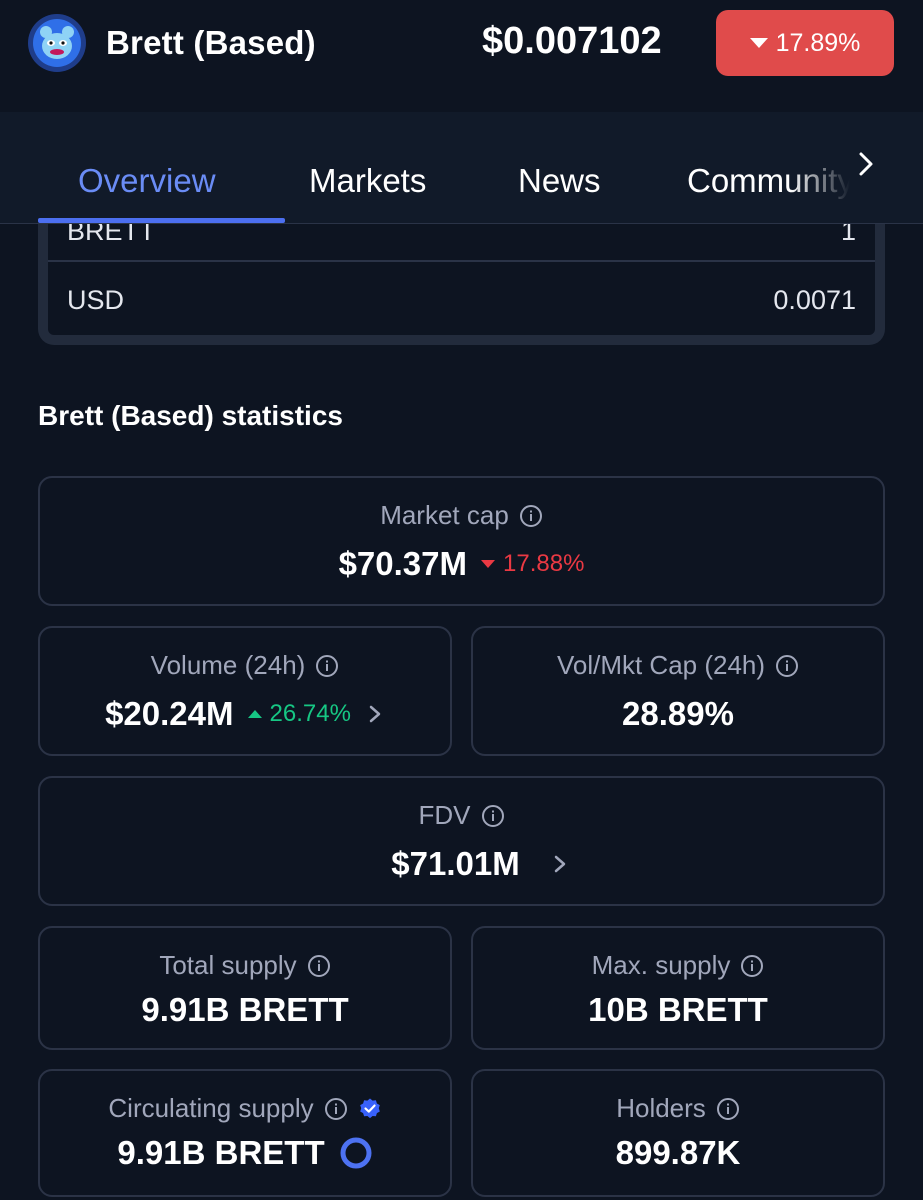  Describe the element at coordinates (678, 691) in the screenshot. I see `vol-mkt-cap-card: Vol/Mkt Cap (24h) 28.89%` at that location.